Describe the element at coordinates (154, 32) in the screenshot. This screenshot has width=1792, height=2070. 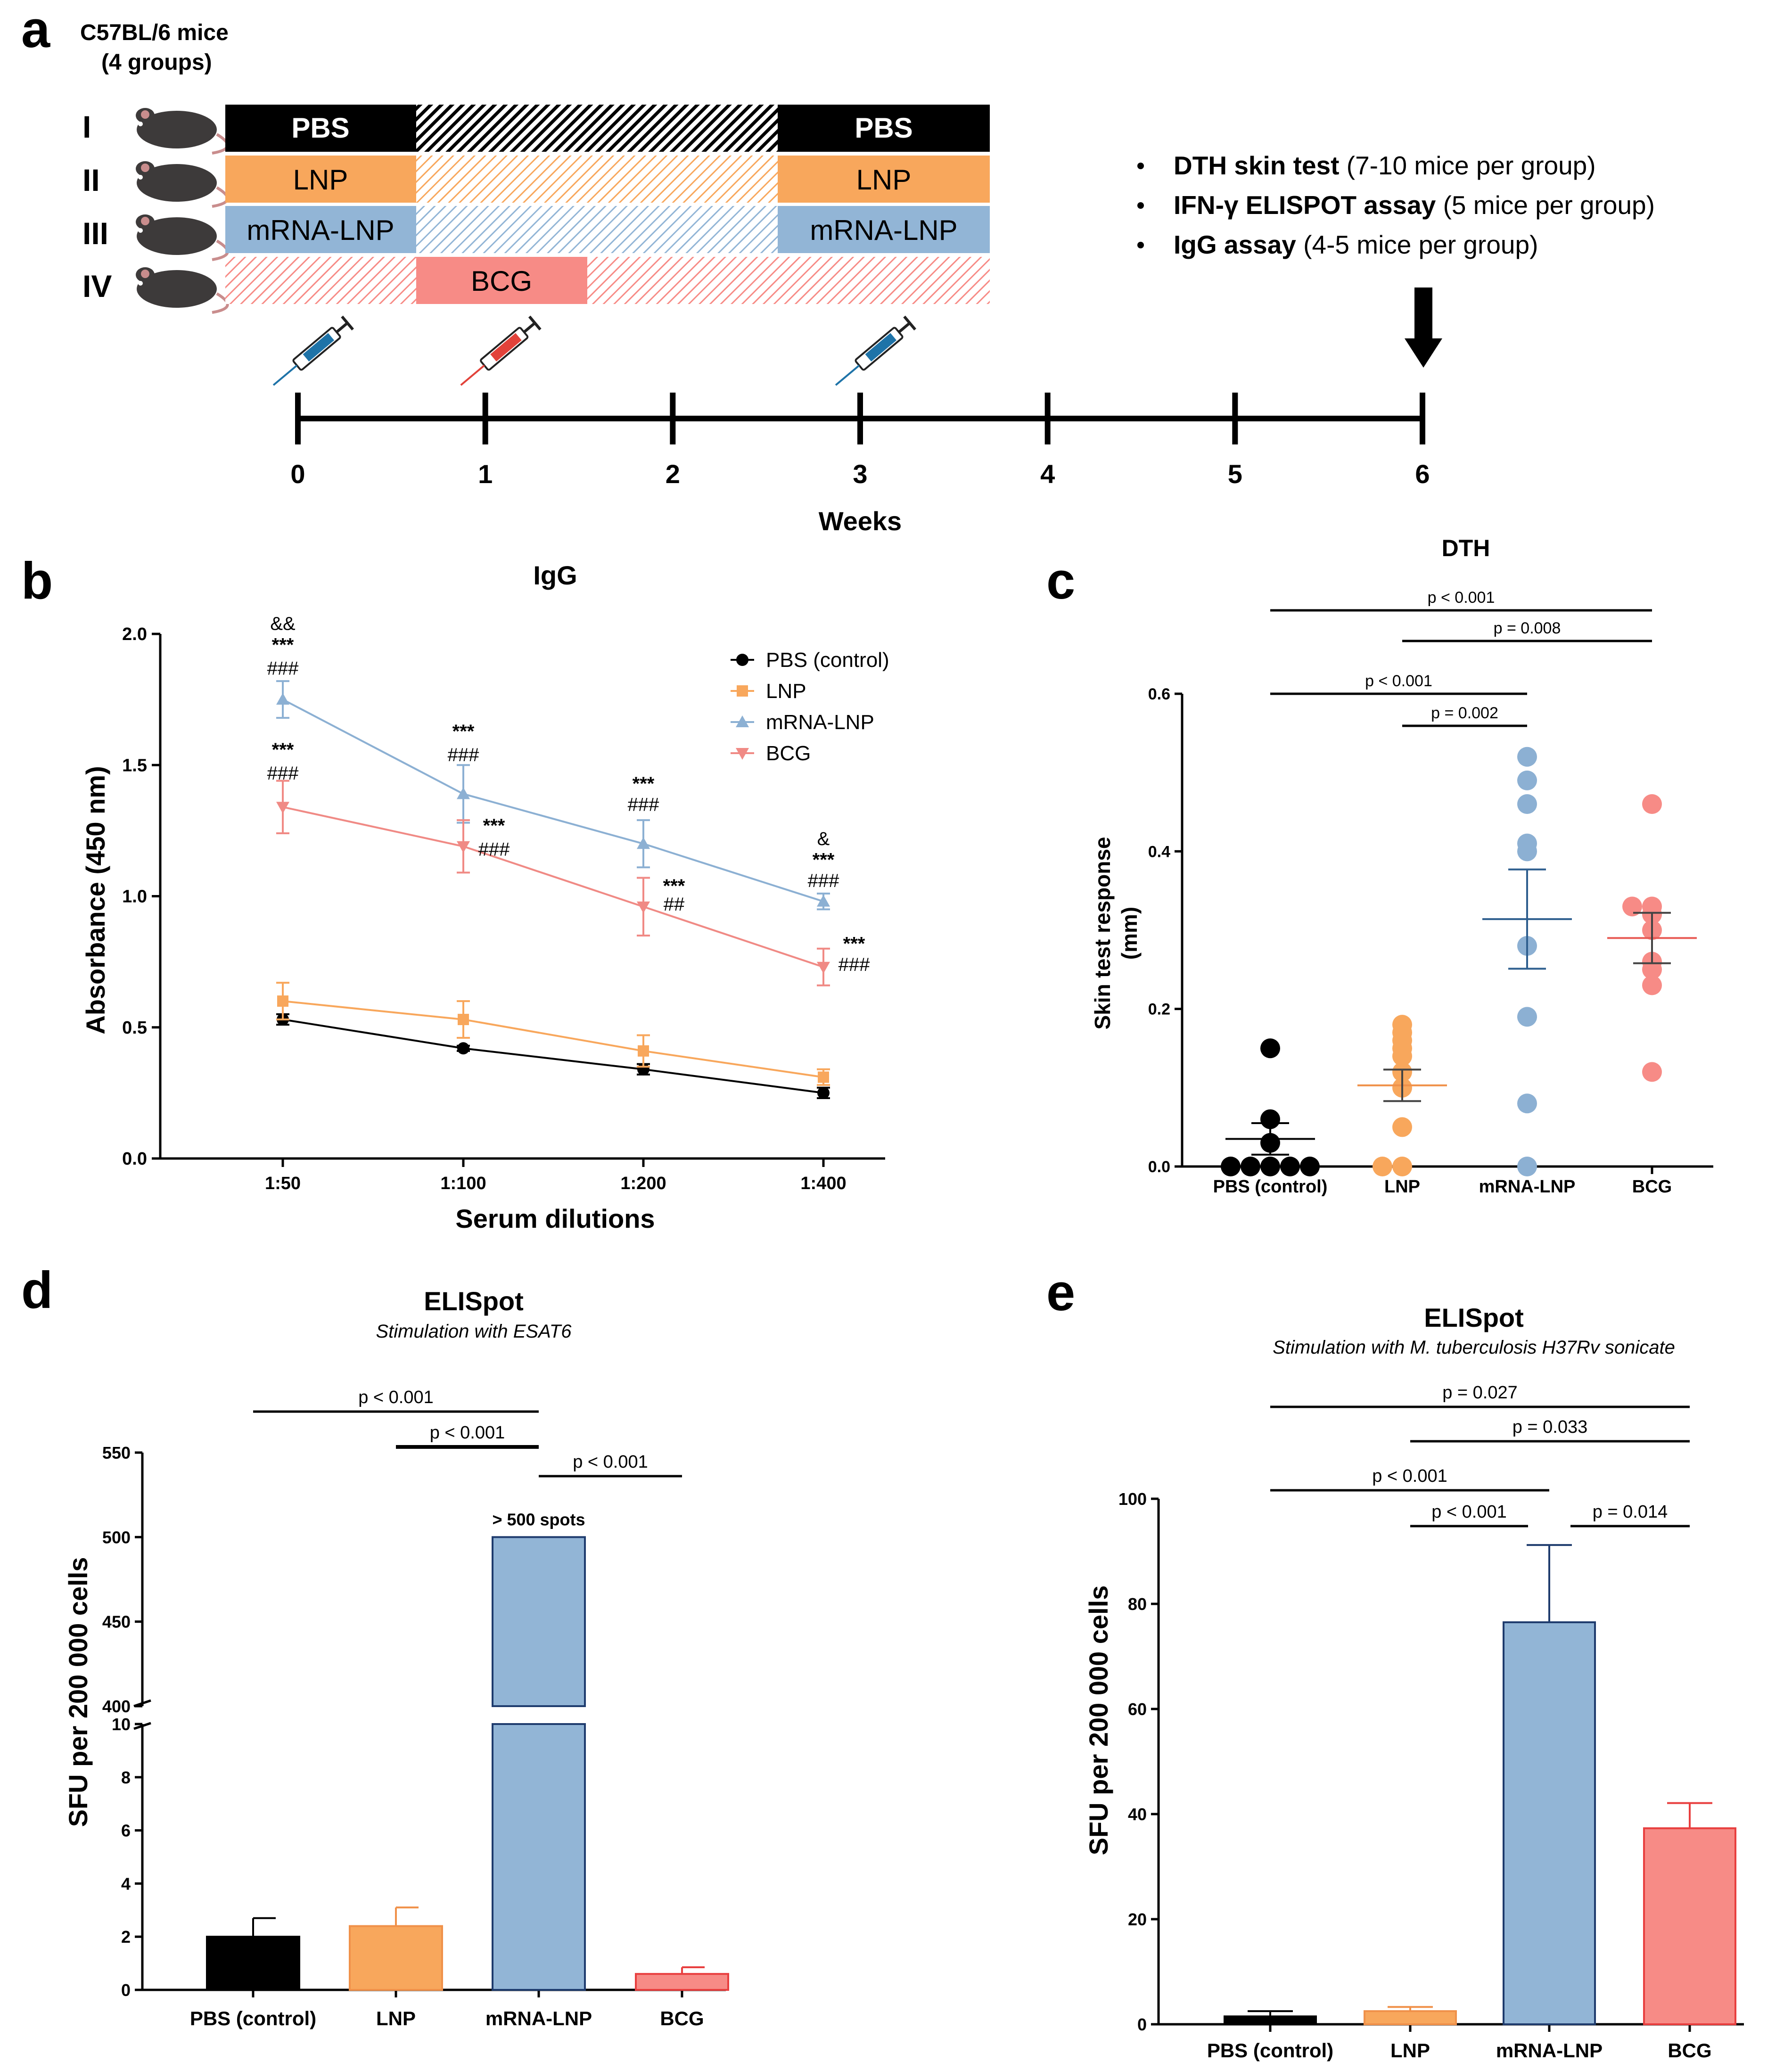
I see `mice-title: C57BL/6 mice` at that location.